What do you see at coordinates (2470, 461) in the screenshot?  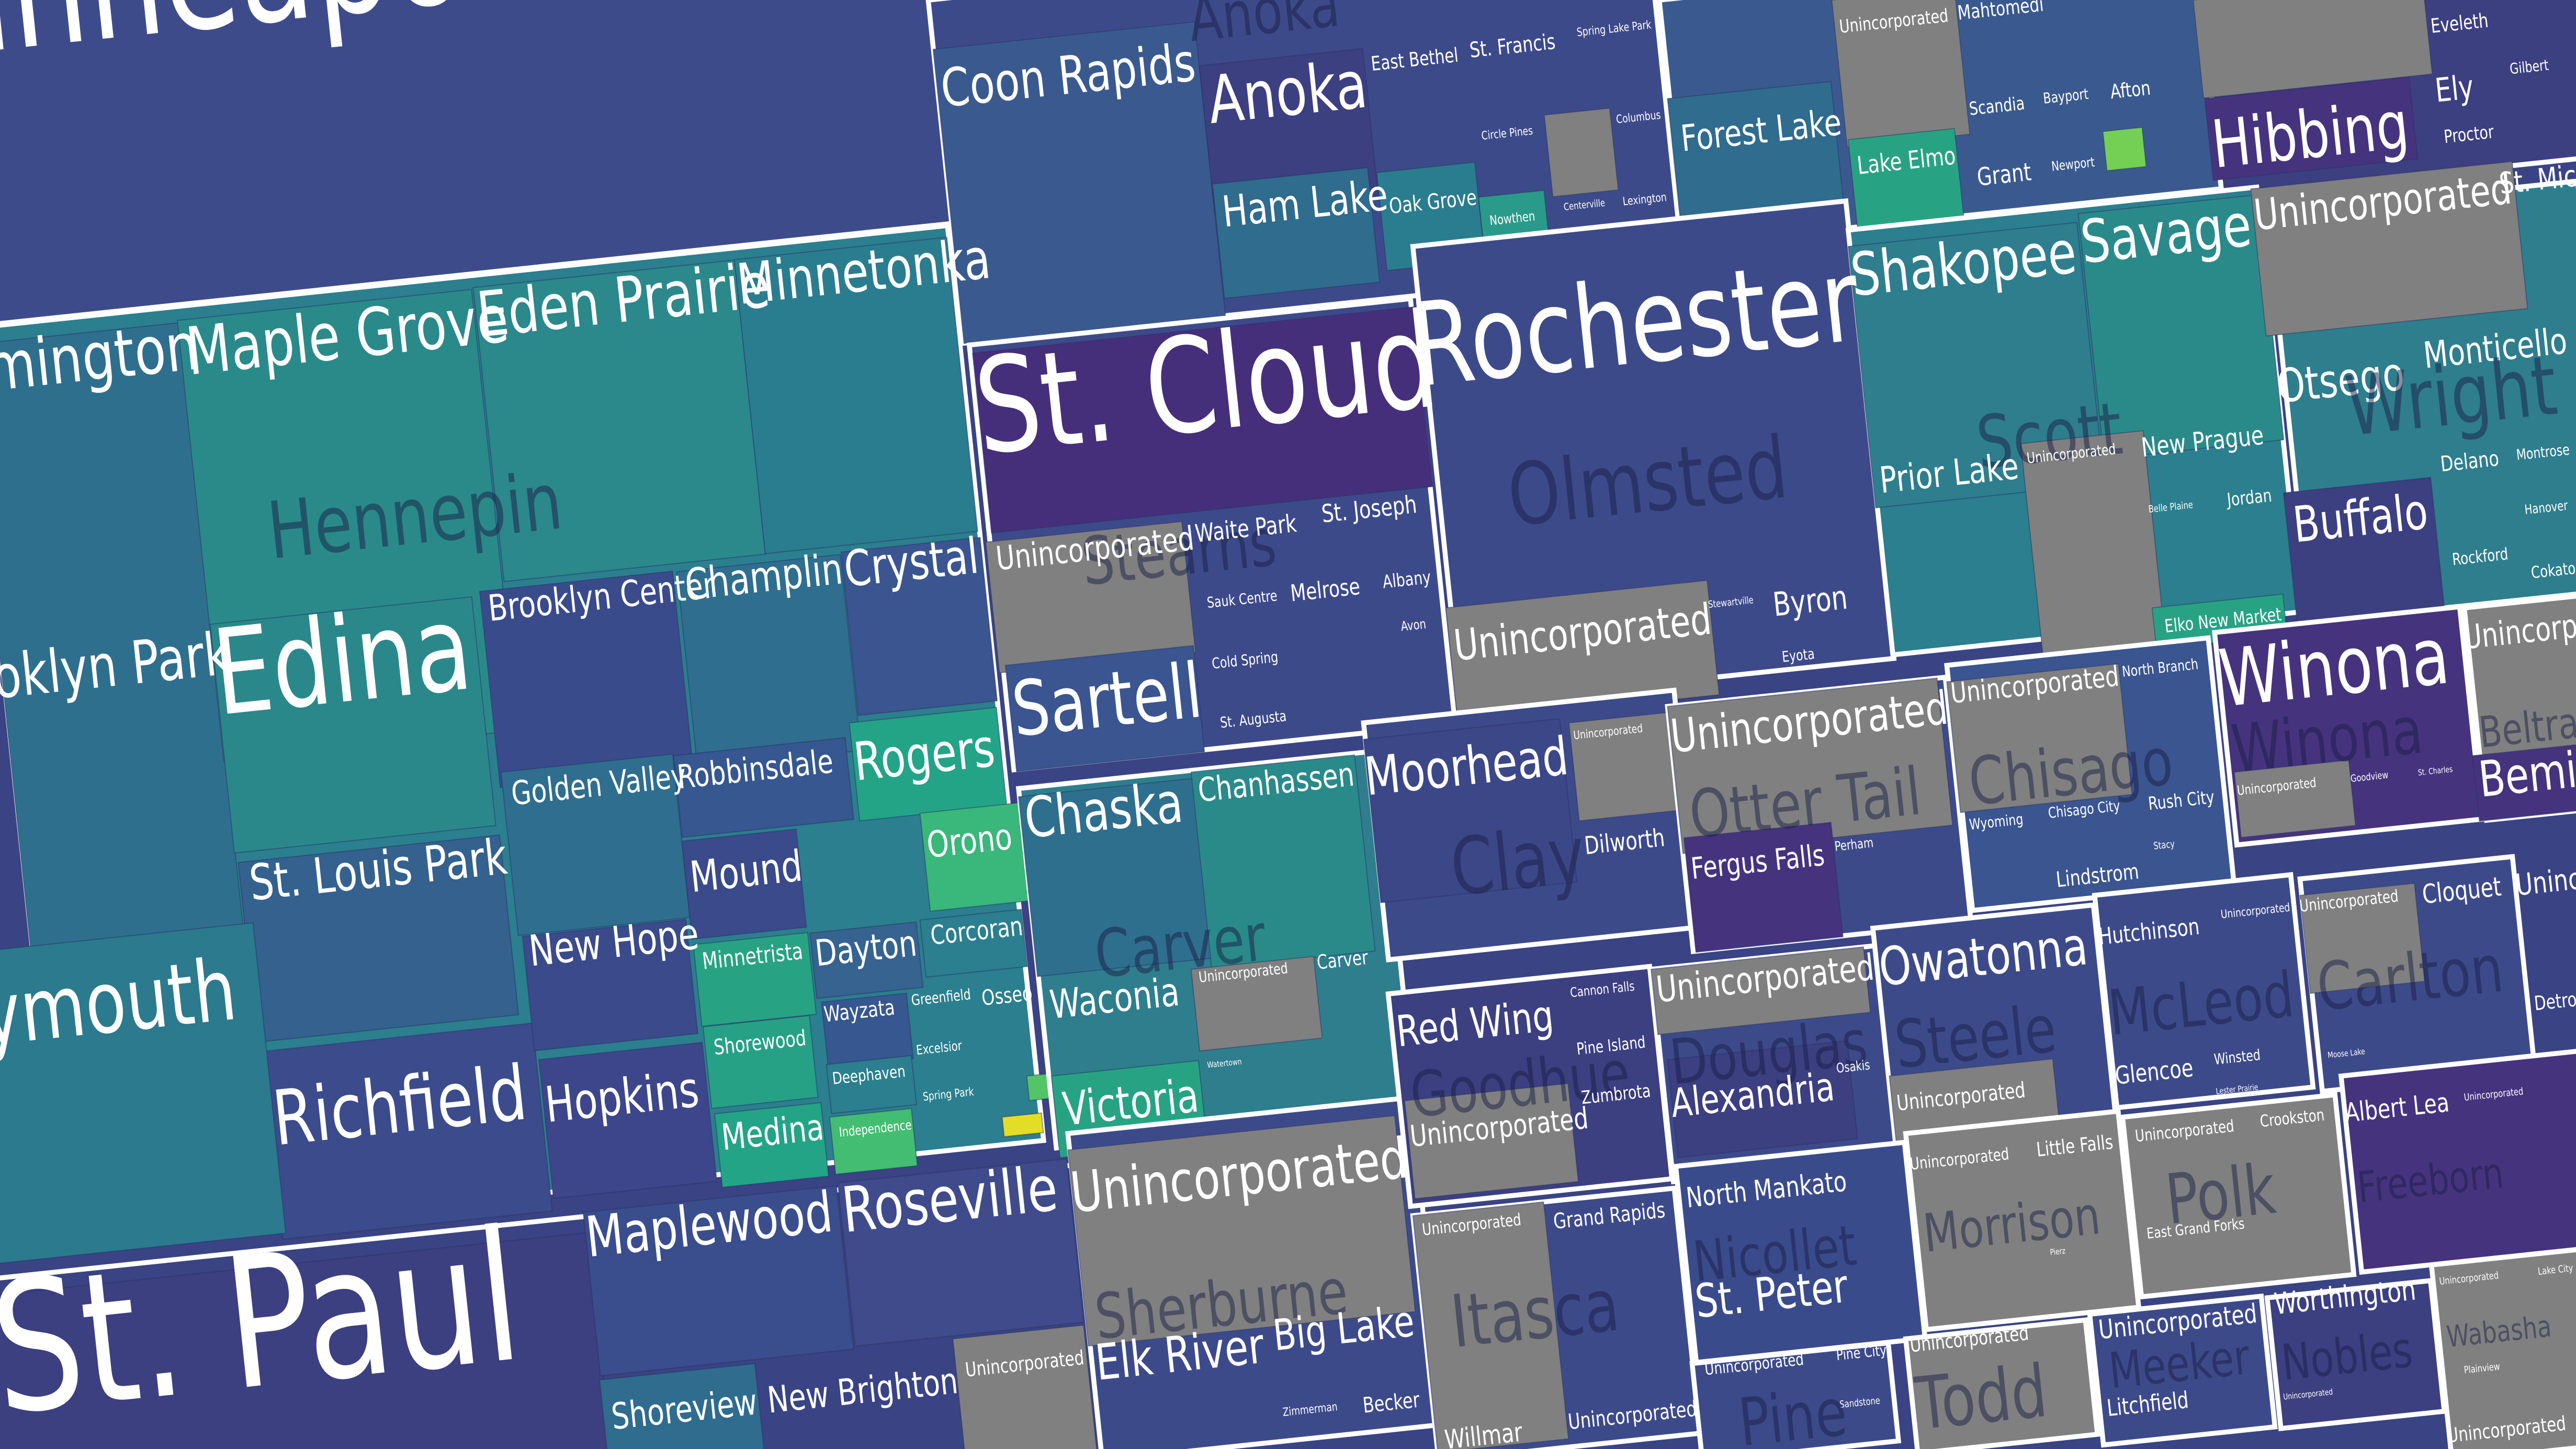 I see `city-label: Delano` at bounding box center [2470, 461].